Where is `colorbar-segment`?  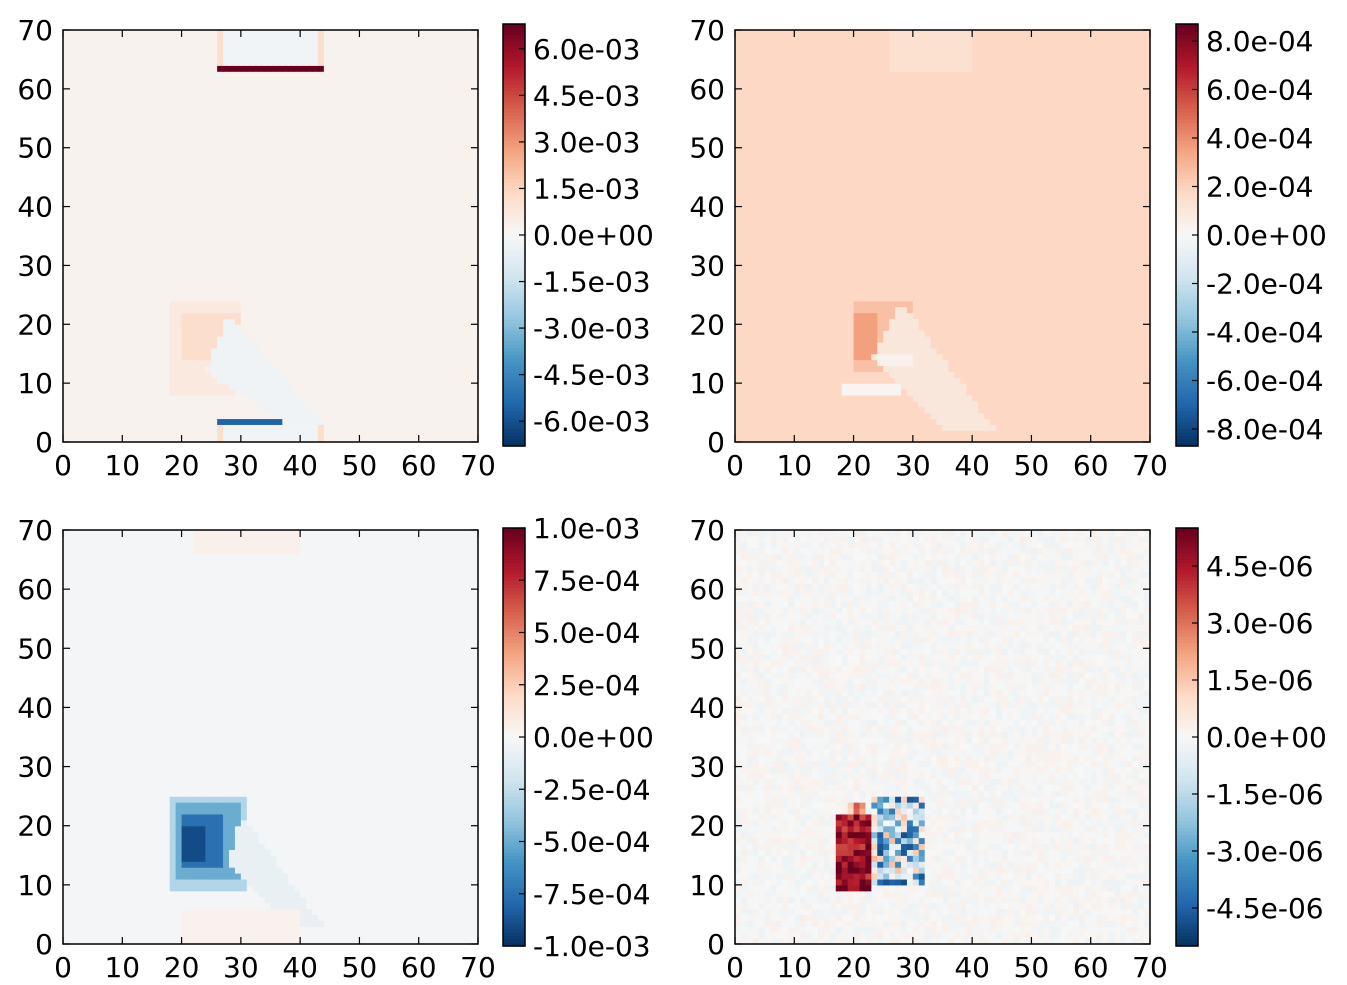
colorbar-segment is located at coordinates (514, 437).